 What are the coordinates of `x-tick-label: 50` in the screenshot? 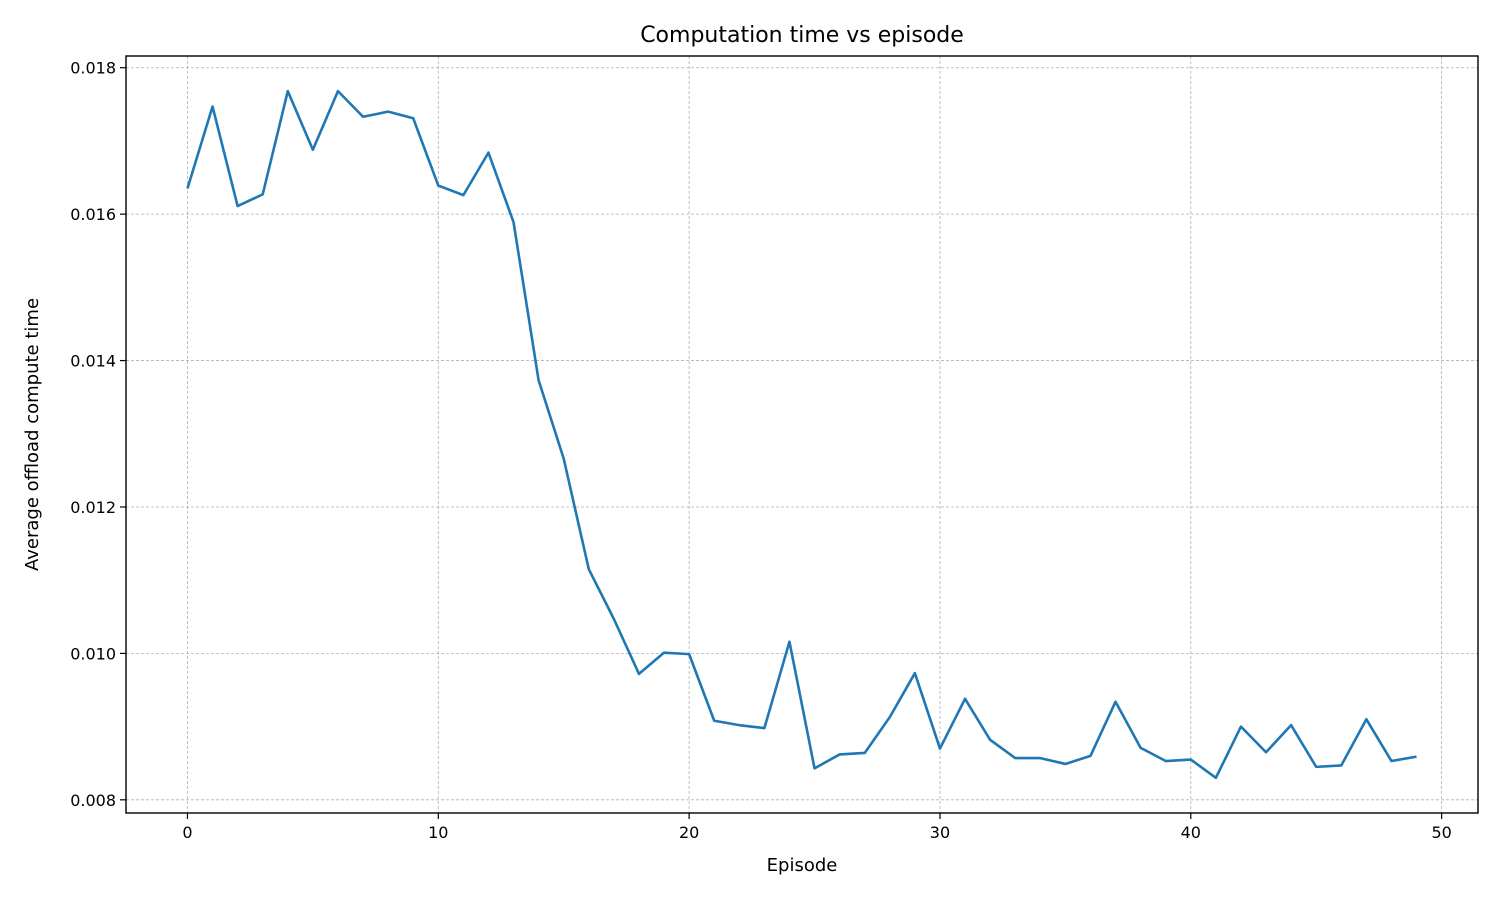 It's located at (1441, 832).